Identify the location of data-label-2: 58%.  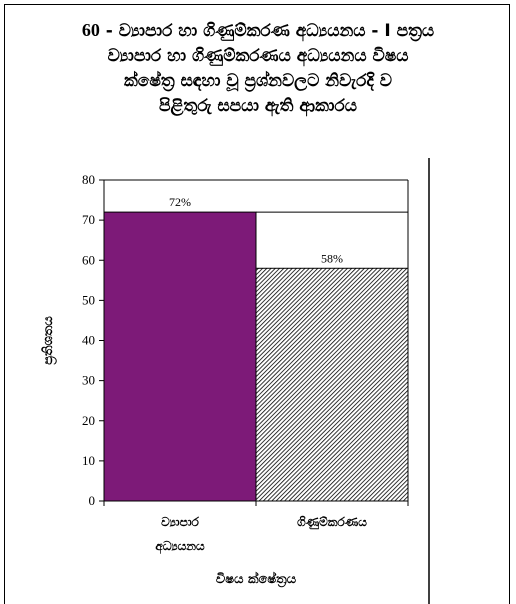
(332, 258).